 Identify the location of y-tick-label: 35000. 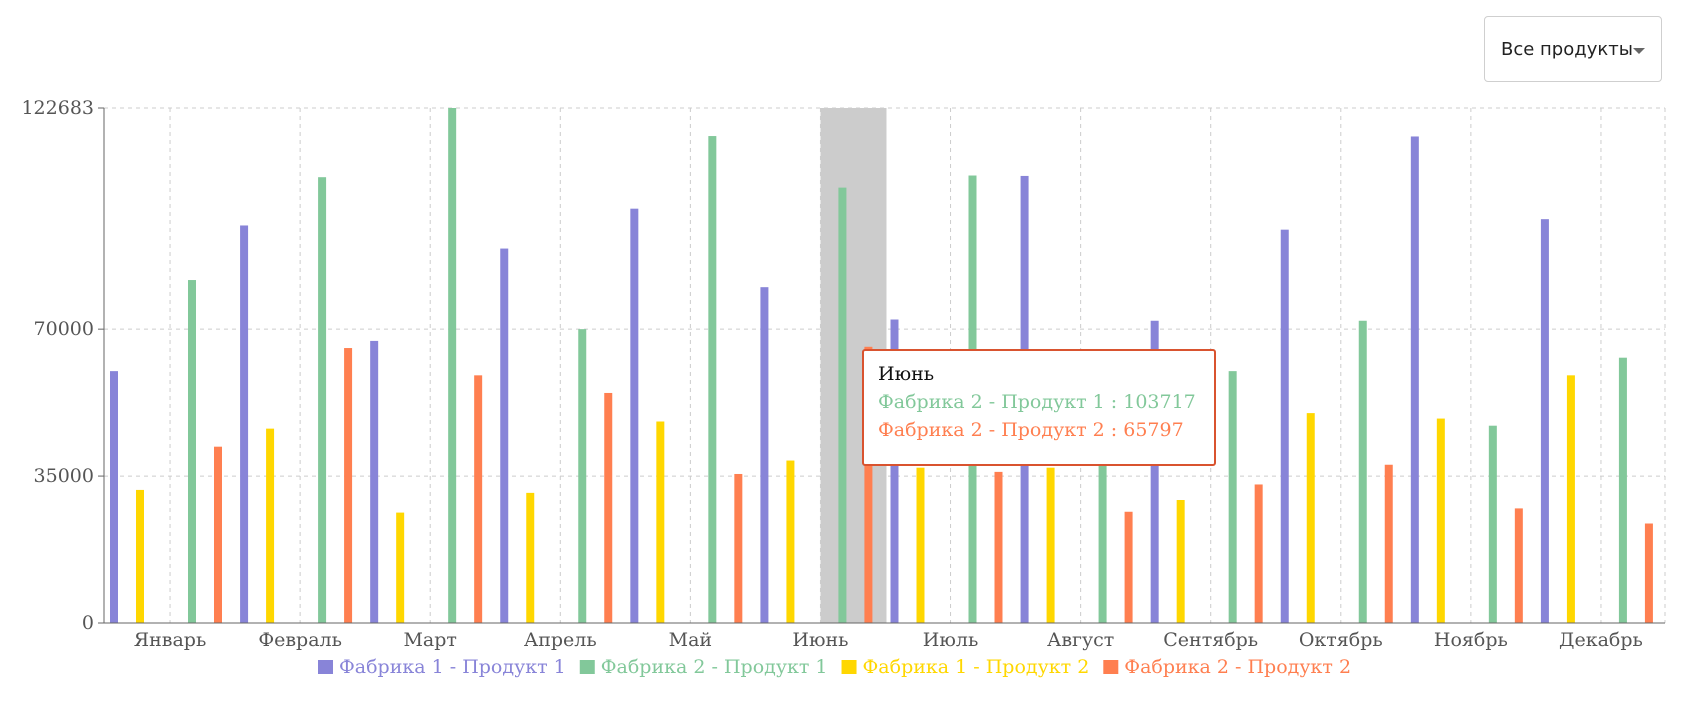
(64, 476).